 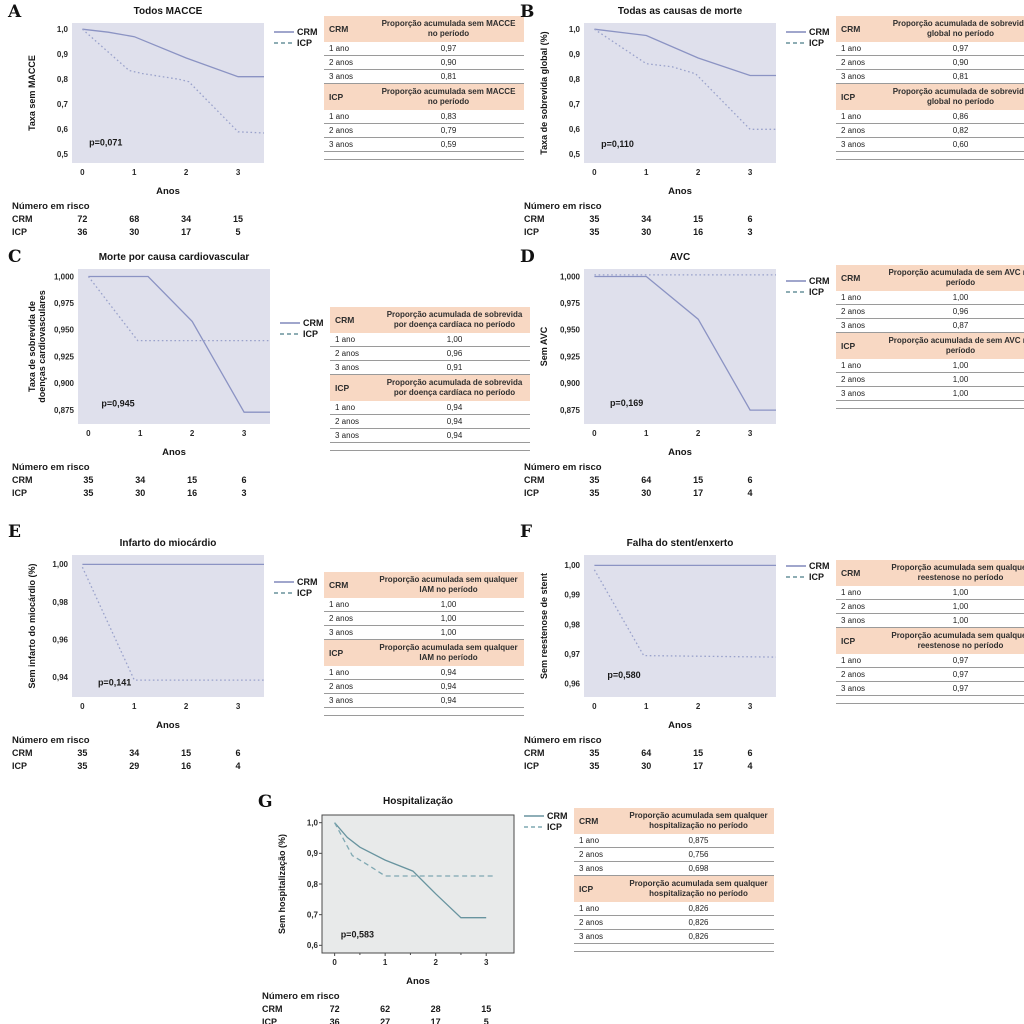 I want to click on table-row: 1 ano 0,875, so click(x=674, y=841).